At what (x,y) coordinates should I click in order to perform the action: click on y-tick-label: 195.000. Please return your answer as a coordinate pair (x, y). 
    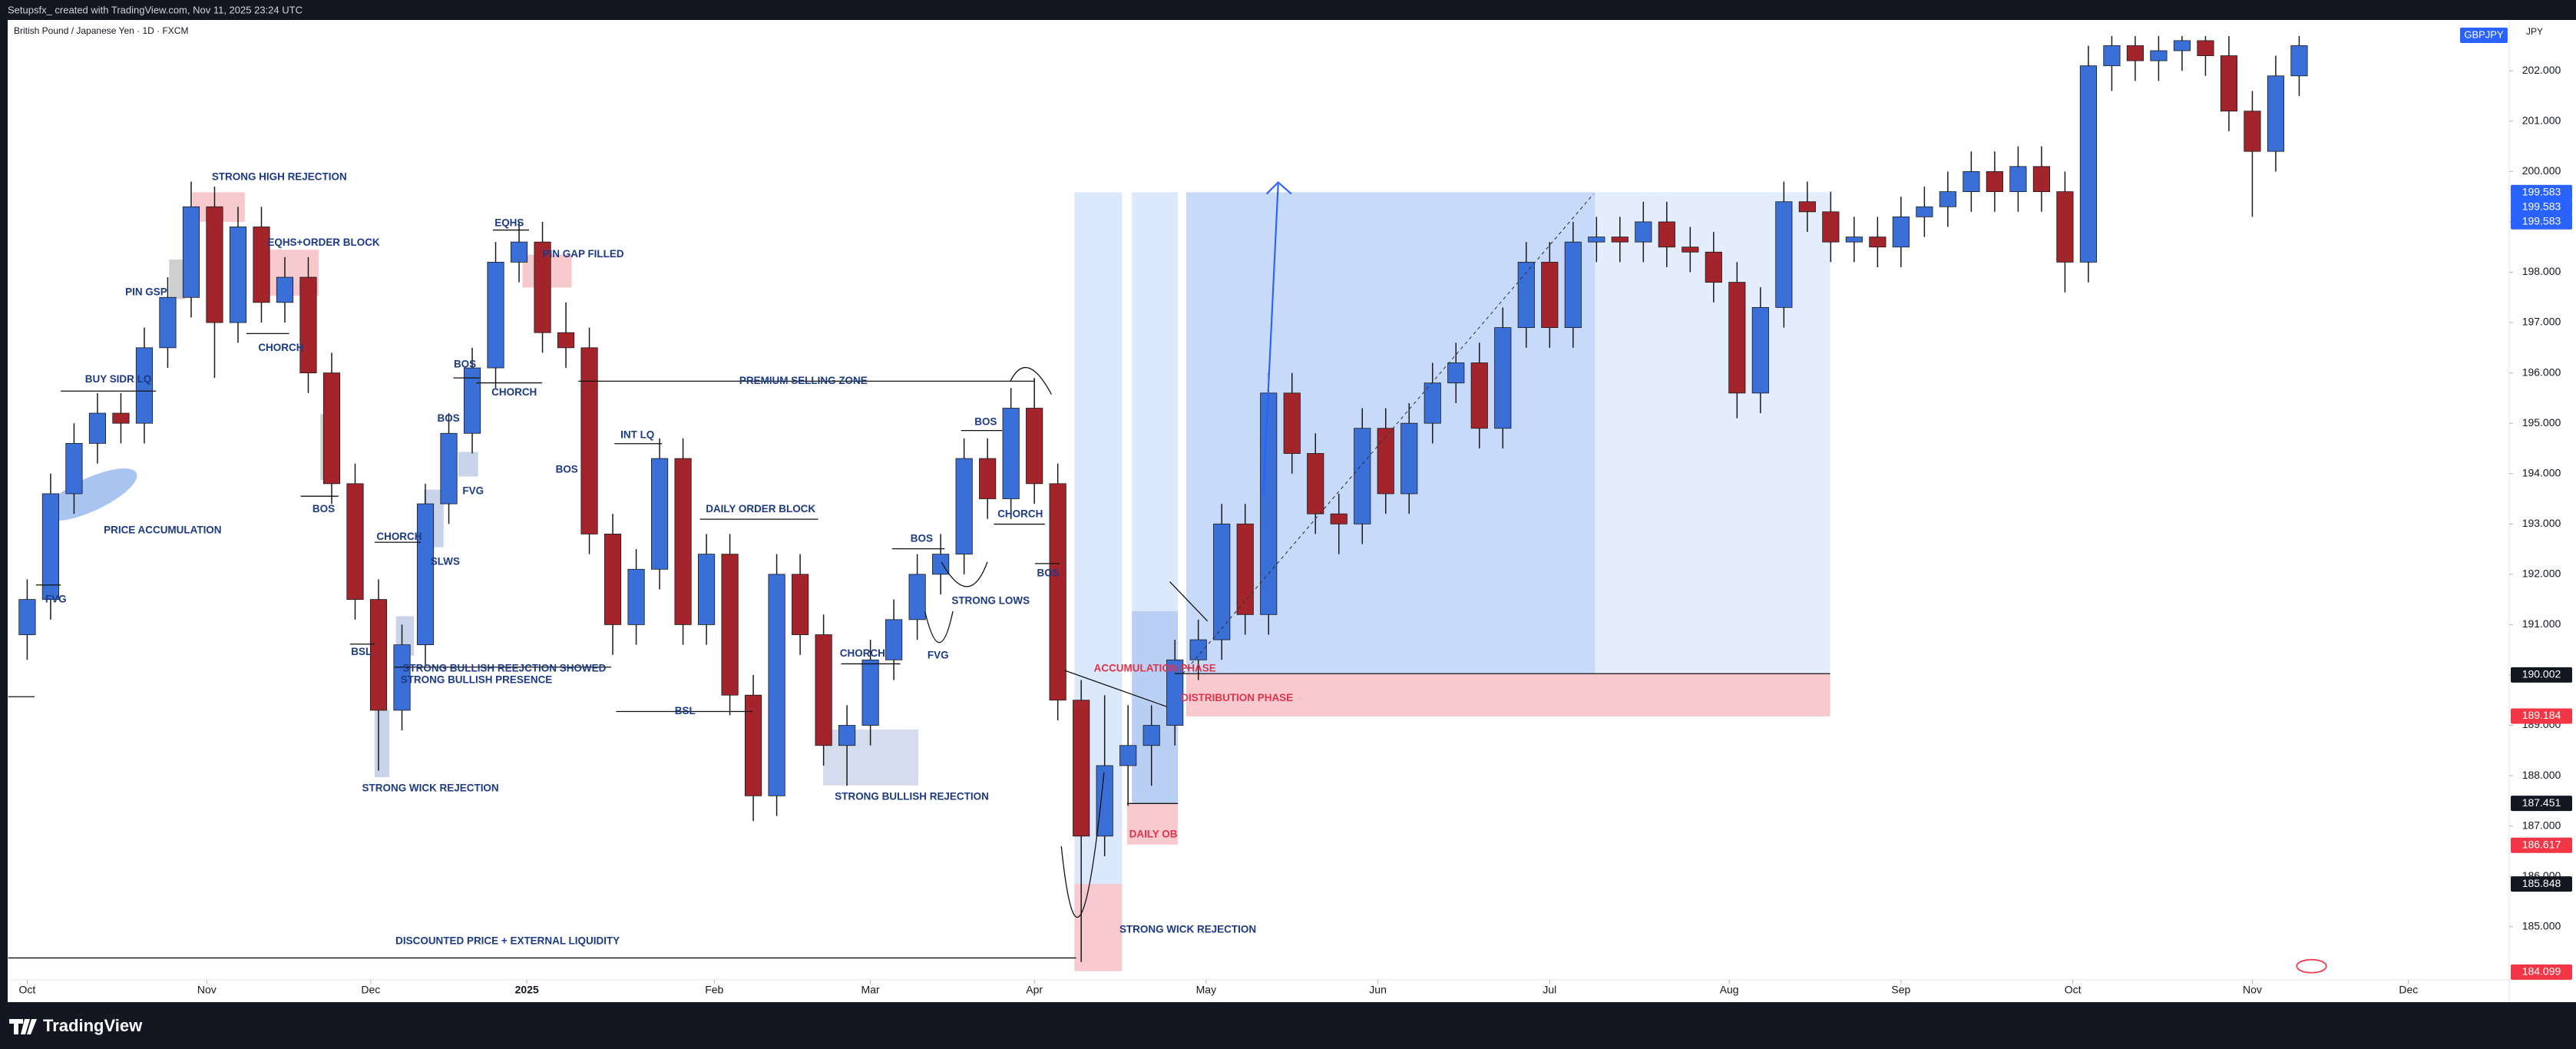
    Looking at the image, I should click on (2541, 422).